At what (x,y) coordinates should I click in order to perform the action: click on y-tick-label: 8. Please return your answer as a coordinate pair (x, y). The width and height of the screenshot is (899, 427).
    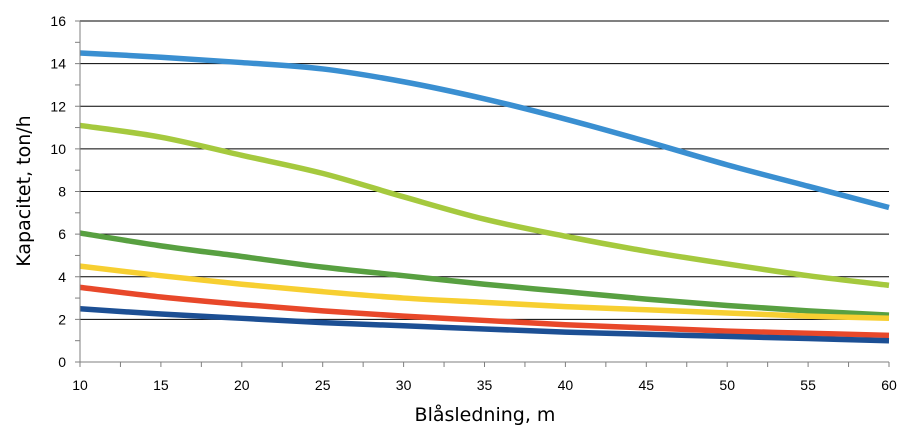
    Looking at the image, I should click on (62, 192).